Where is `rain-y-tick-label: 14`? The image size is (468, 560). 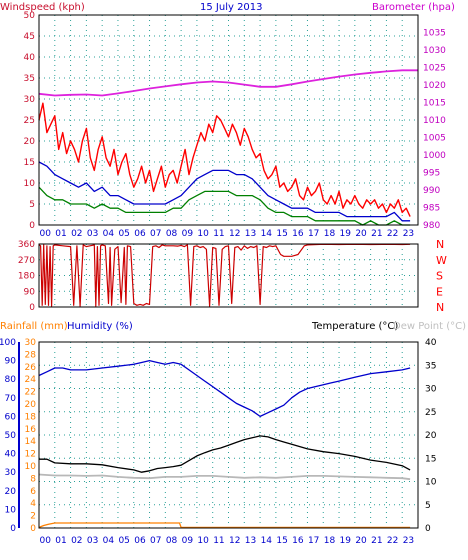
rain-y-tick-label: 14 is located at coordinates (31, 442).